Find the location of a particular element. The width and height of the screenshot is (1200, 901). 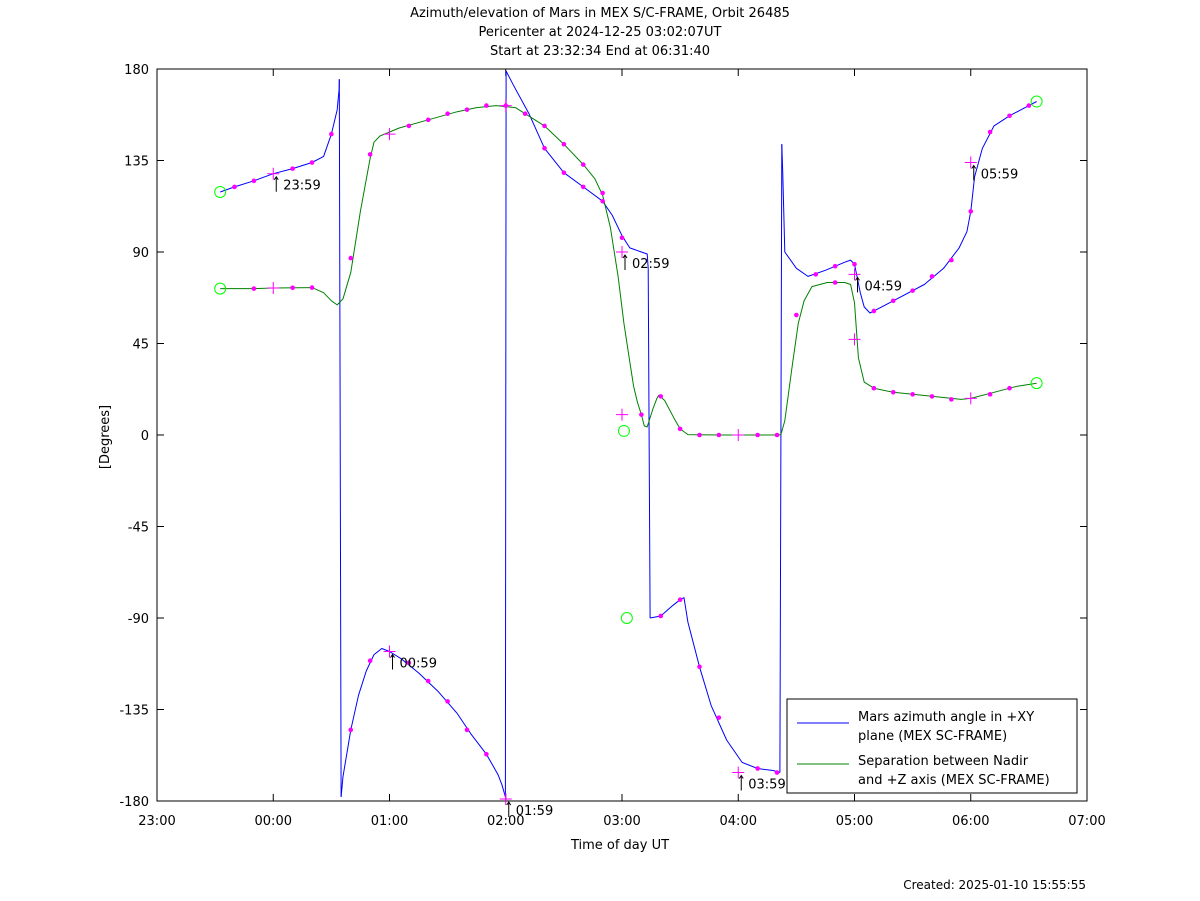

x-axis-label: Time of day UT is located at coordinates (619, 845).